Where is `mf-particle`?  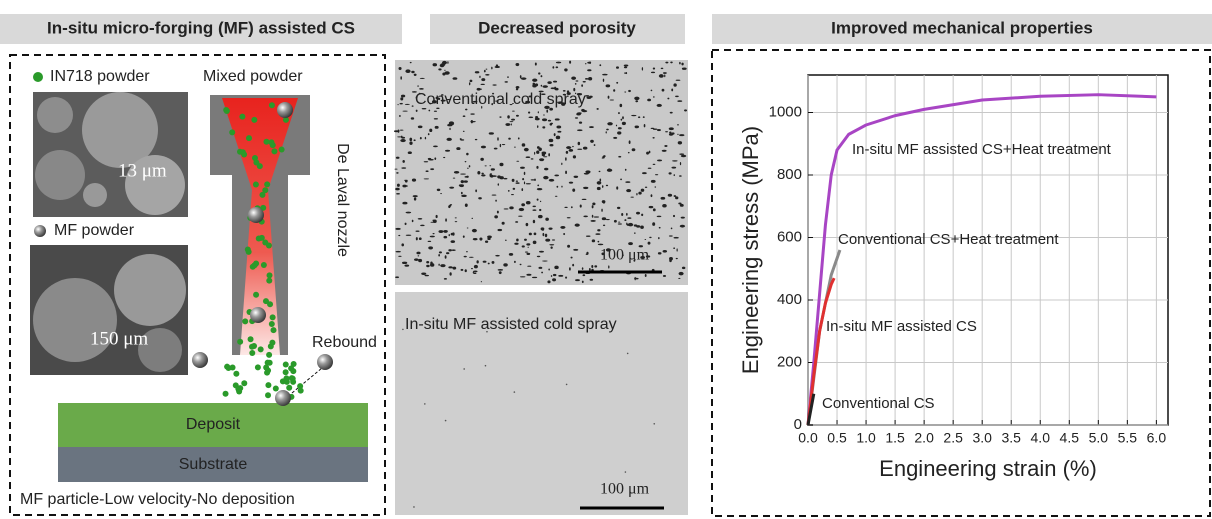
mf-particle is located at coordinates (285, 110).